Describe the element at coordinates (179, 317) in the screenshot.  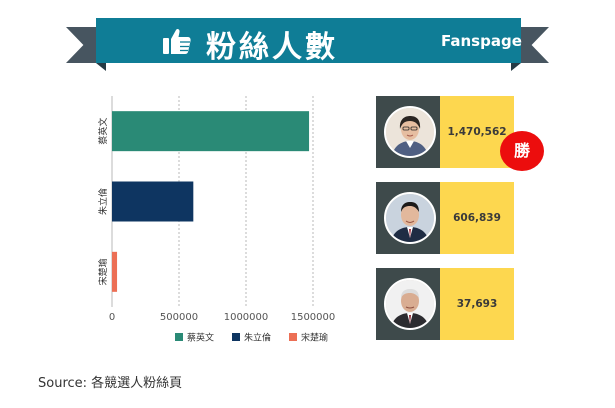
I see `x-tick-label: 500000` at that location.